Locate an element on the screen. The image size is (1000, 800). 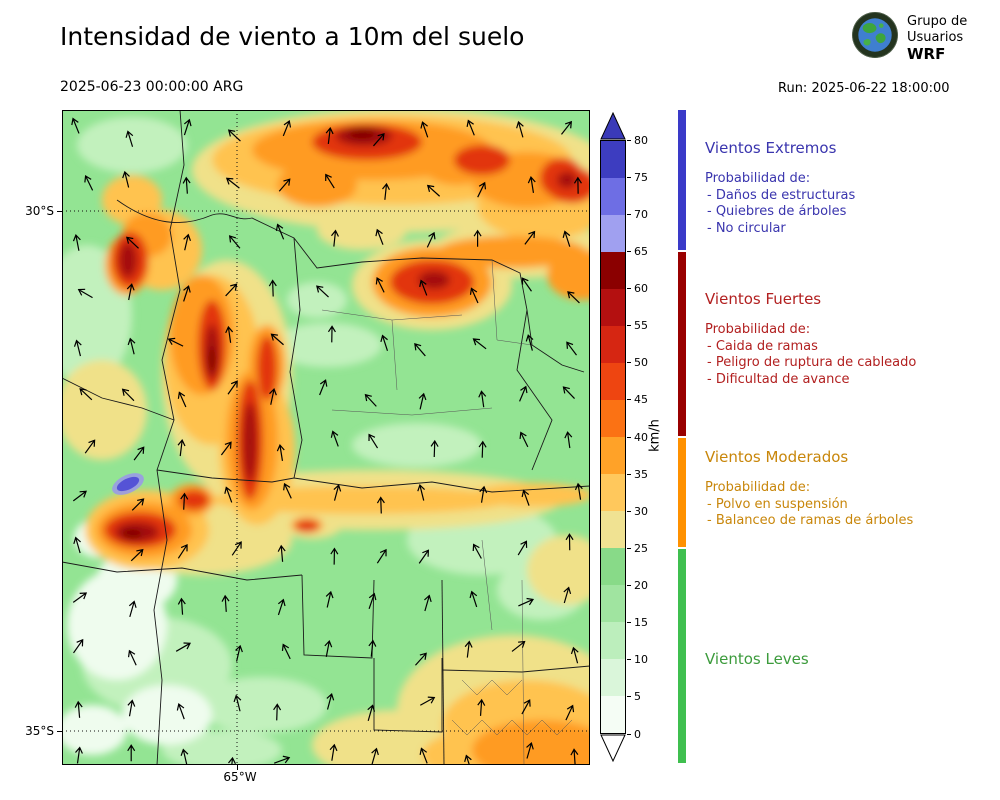
colorbar-tick-label: 60 is located at coordinates (637, 289).